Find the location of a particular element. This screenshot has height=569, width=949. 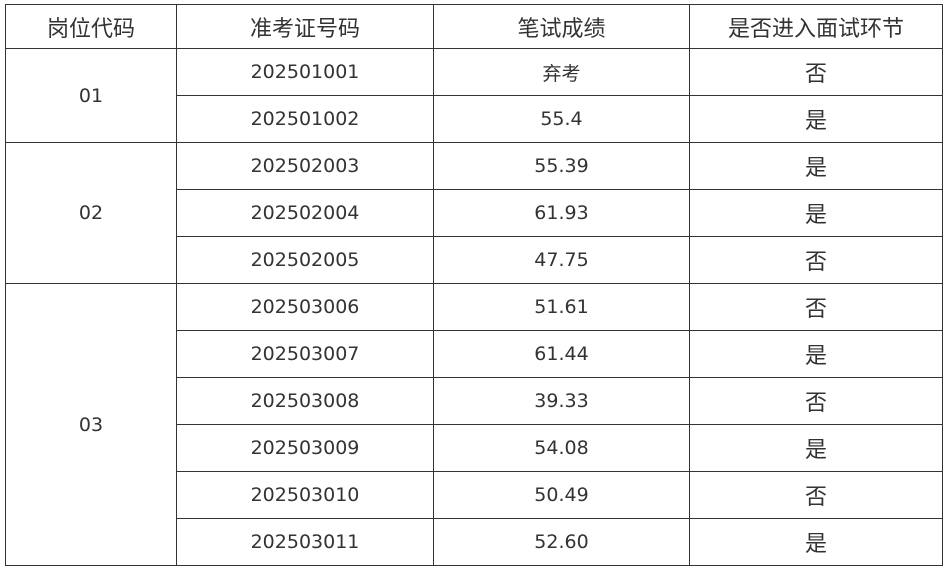

table-row: 202502004 61.93 是 is located at coordinates (474, 213).